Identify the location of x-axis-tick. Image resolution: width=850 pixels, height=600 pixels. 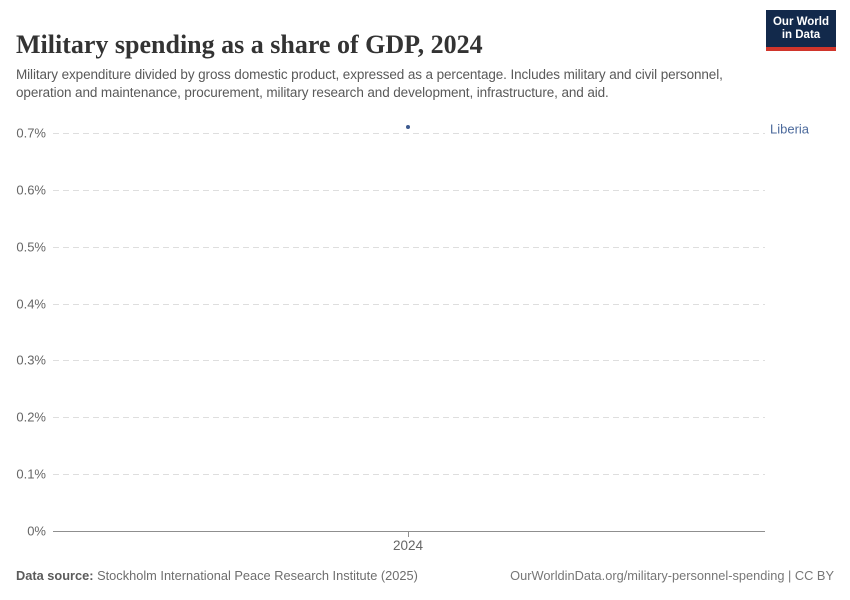
(408, 534).